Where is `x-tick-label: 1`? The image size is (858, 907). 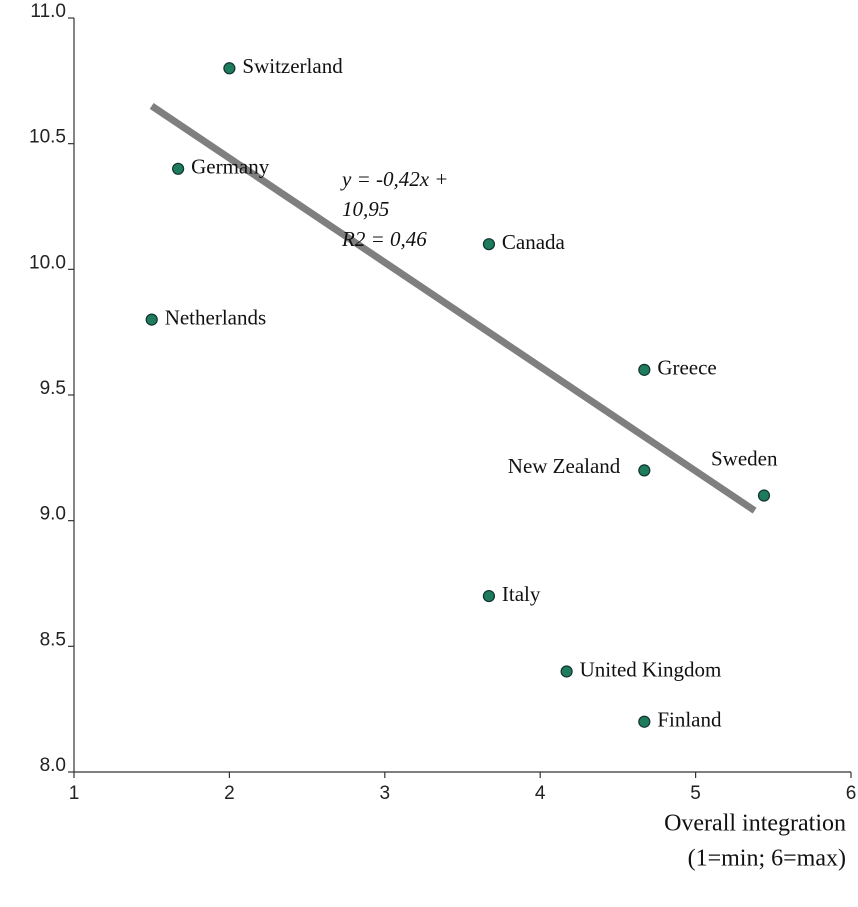 x-tick-label: 1 is located at coordinates (74, 793).